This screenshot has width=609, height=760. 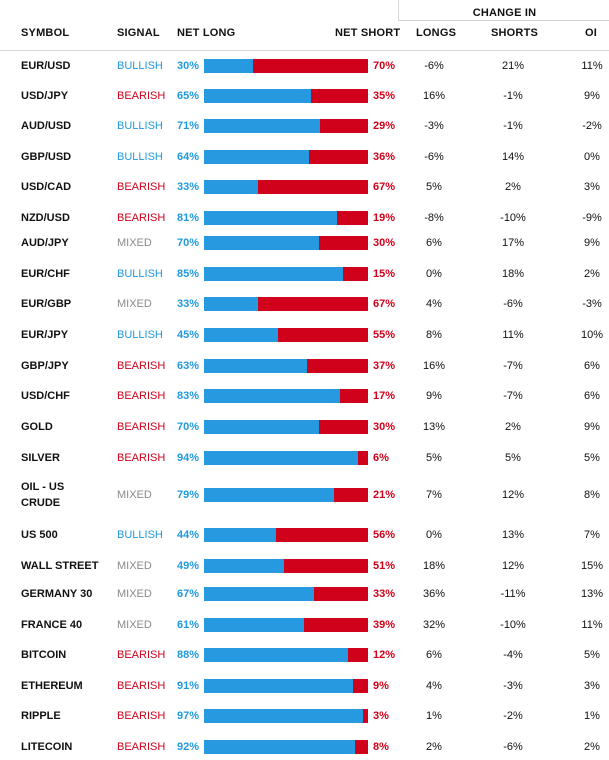 I want to click on symbol-link: NZD/USD, so click(x=45, y=218).